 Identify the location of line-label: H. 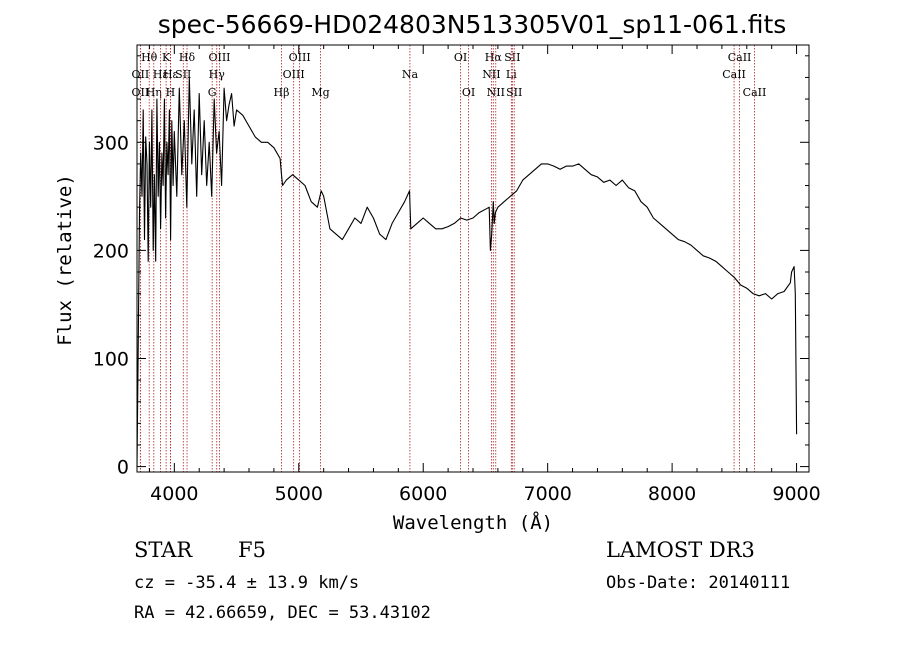
(171, 92).